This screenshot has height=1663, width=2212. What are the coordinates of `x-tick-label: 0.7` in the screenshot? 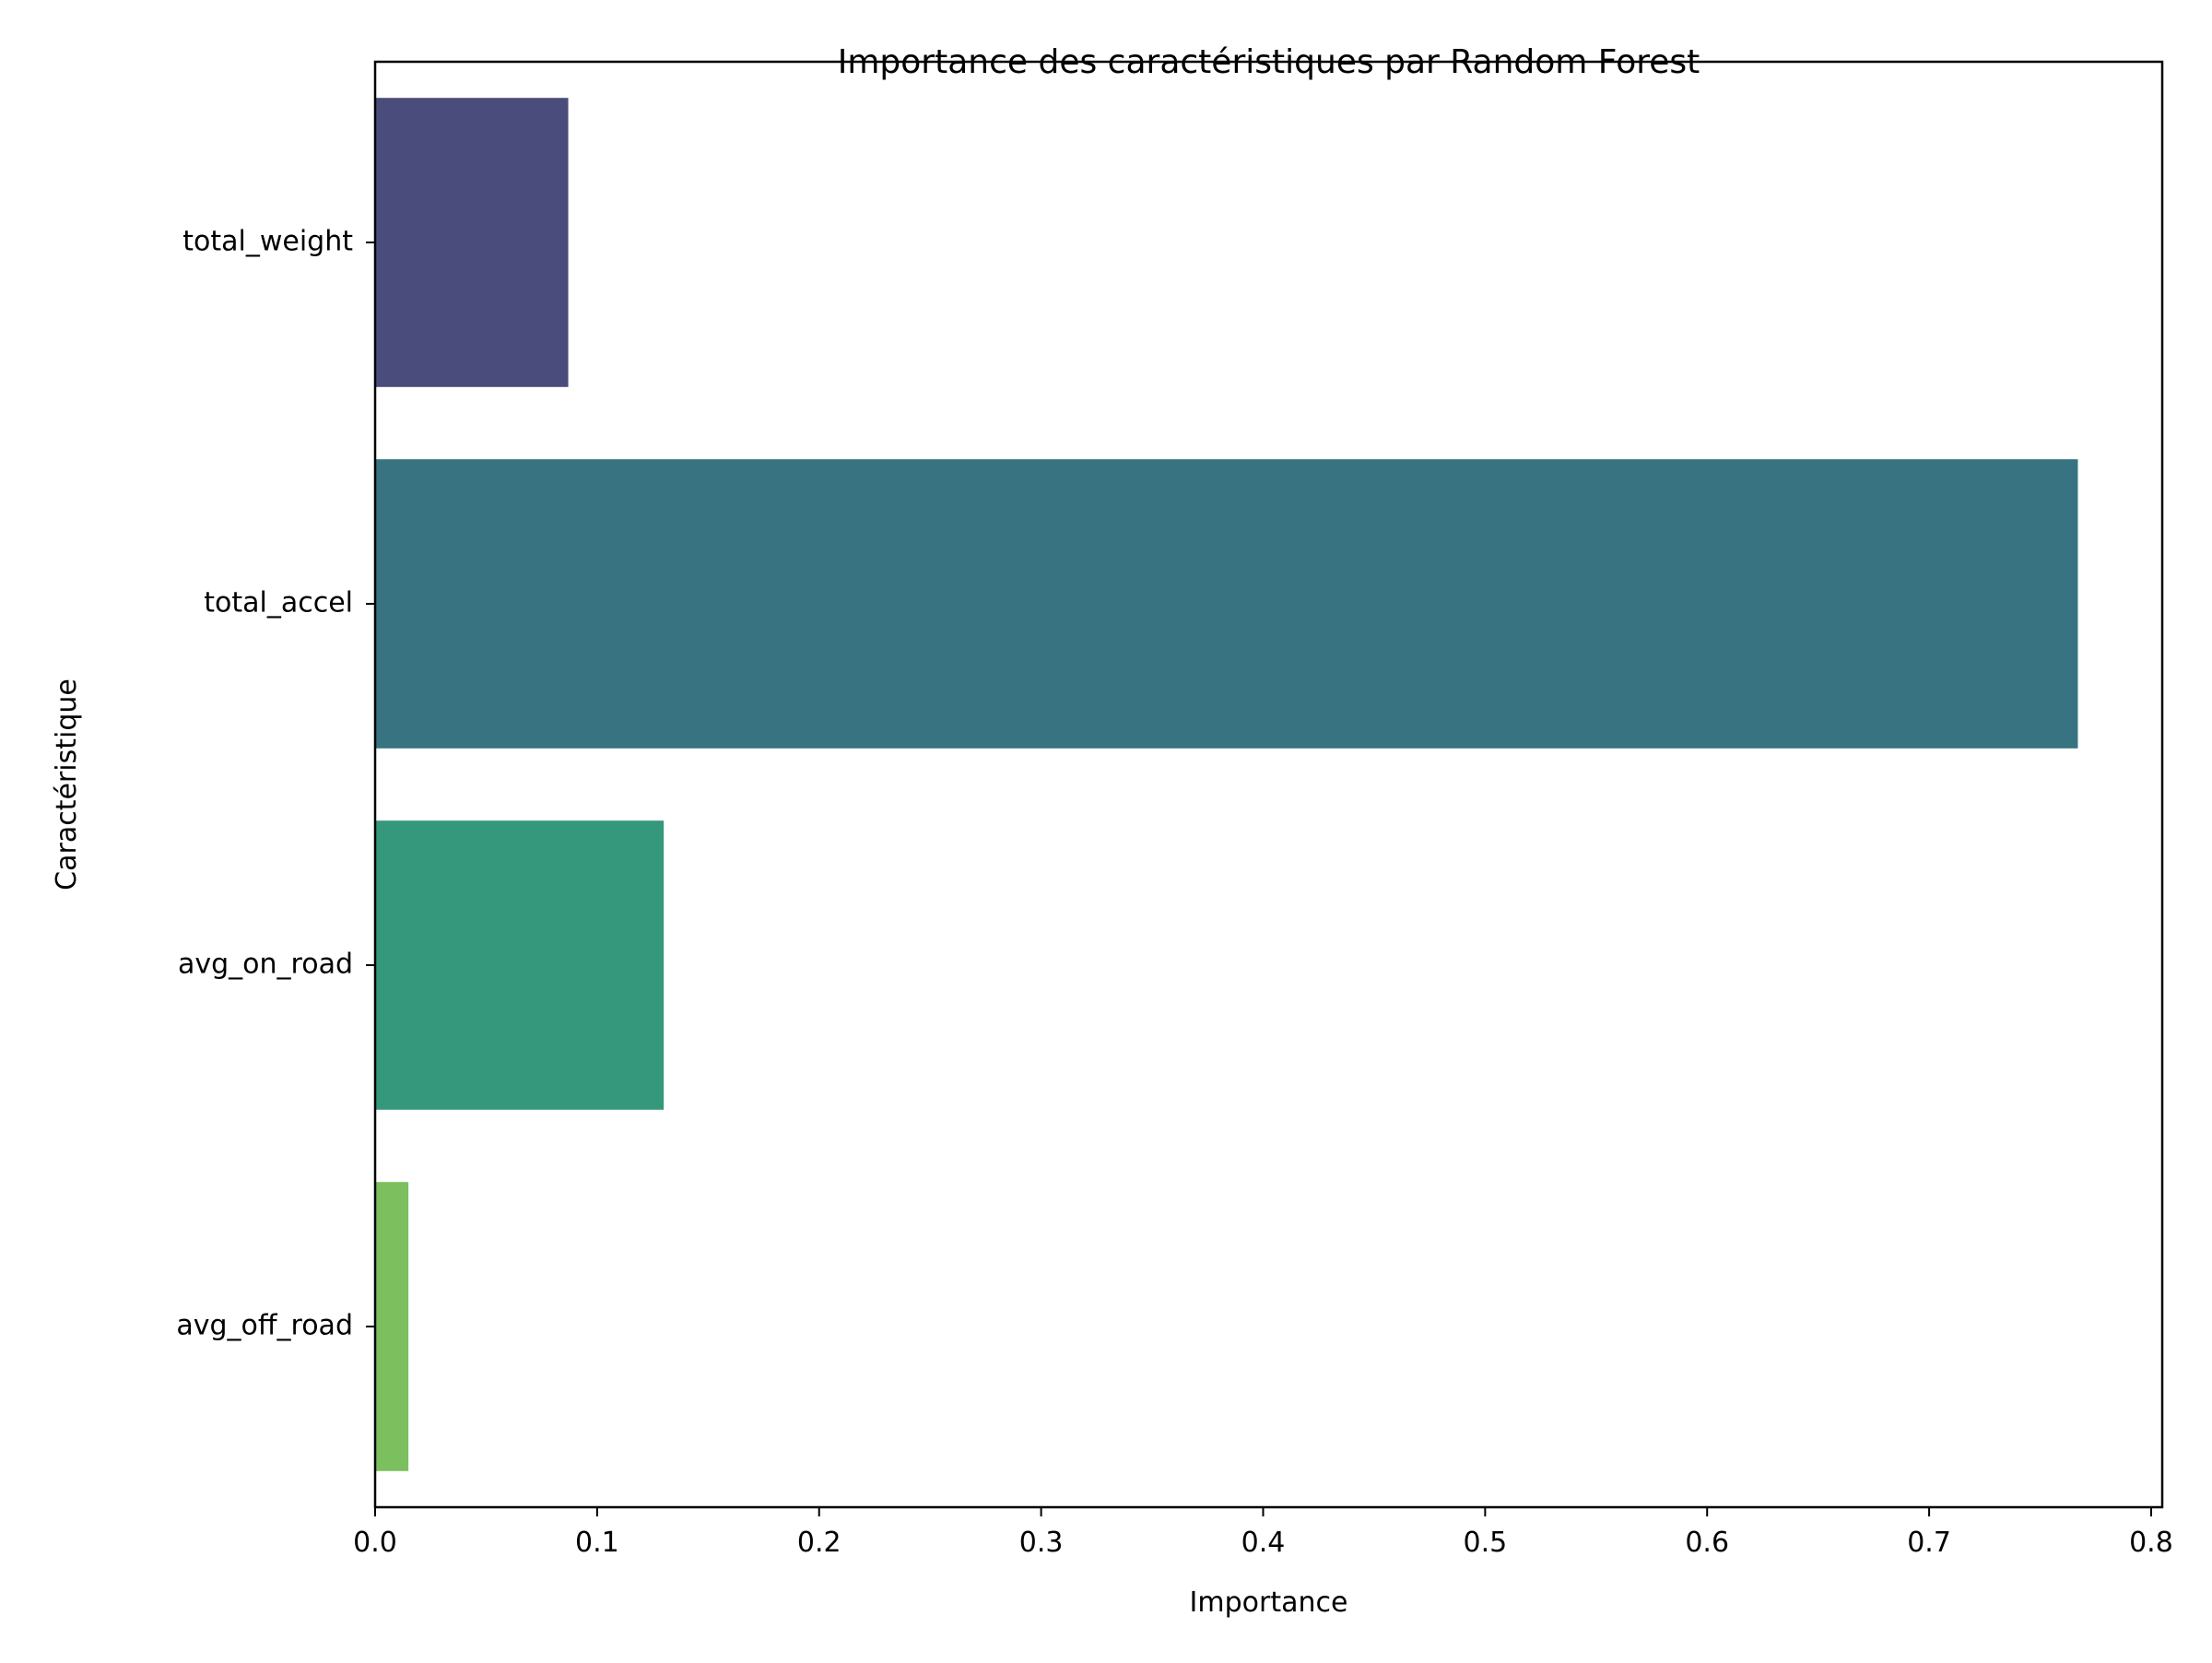 It's located at (1929, 1543).